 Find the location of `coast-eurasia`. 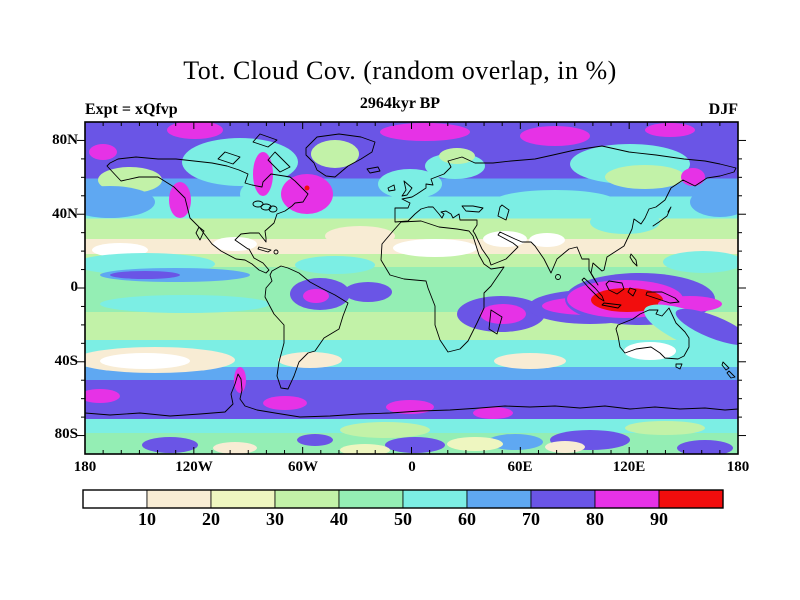

coast-eurasia is located at coordinates (565, 215).